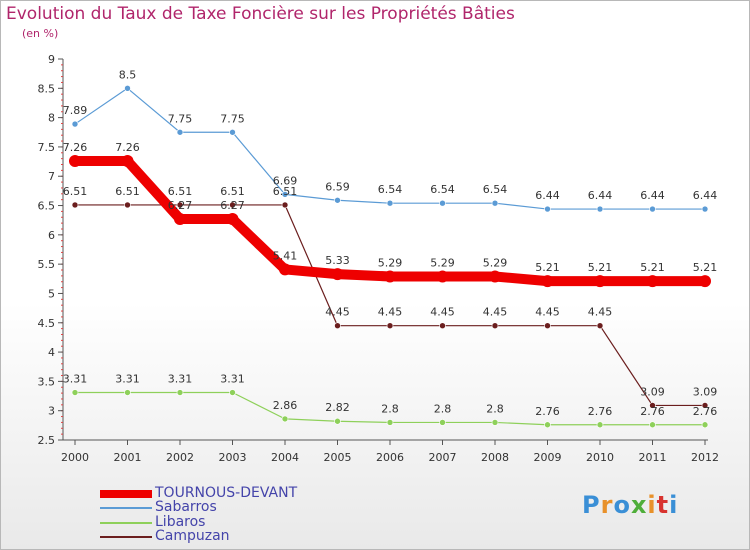  I want to click on y-tick-label: 9, so click(51, 59).